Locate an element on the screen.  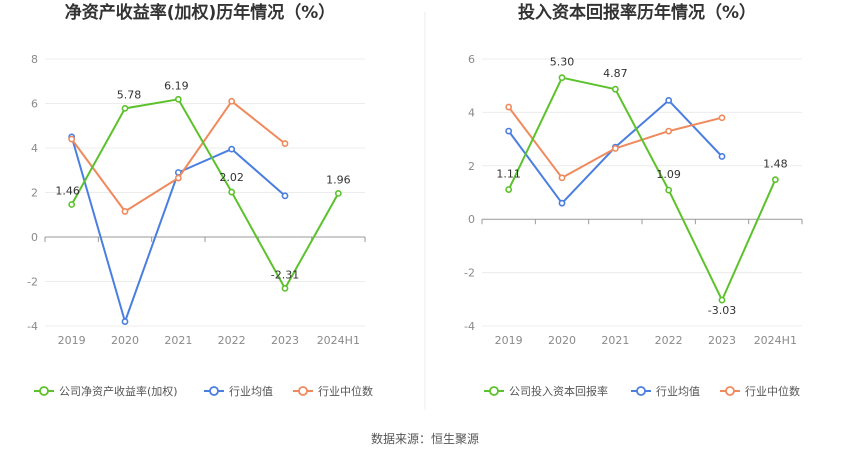
series-industry-mean is located at coordinates (178, 229).